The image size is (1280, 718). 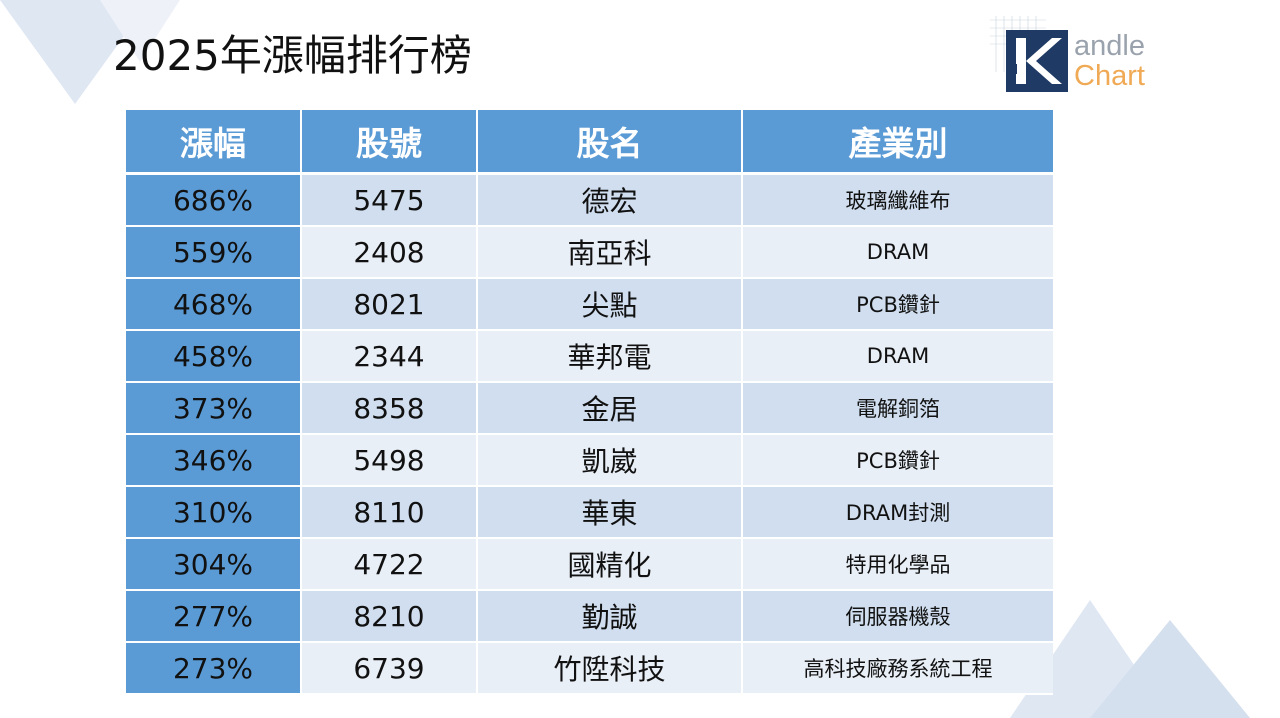 I want to click on page-title: 2025年漲幅排行榜, so click(x=292, y=55).